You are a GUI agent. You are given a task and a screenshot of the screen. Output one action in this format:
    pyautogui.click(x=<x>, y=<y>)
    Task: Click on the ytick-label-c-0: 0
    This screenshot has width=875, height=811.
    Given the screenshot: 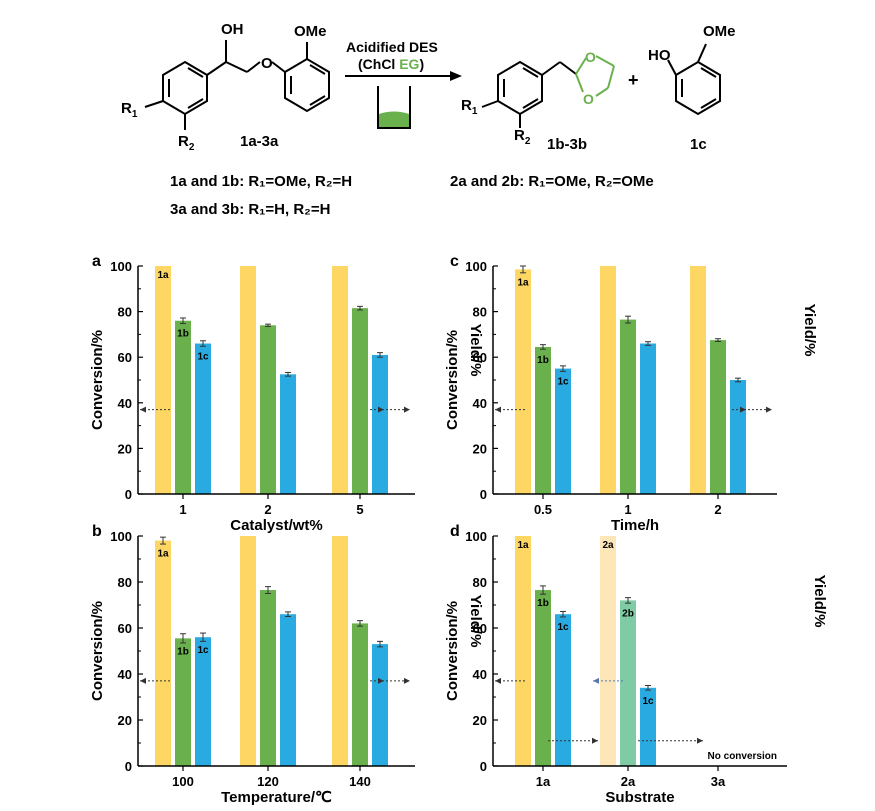 What is the action you would take?
    pyautogui.click(x=483, y=494)
    